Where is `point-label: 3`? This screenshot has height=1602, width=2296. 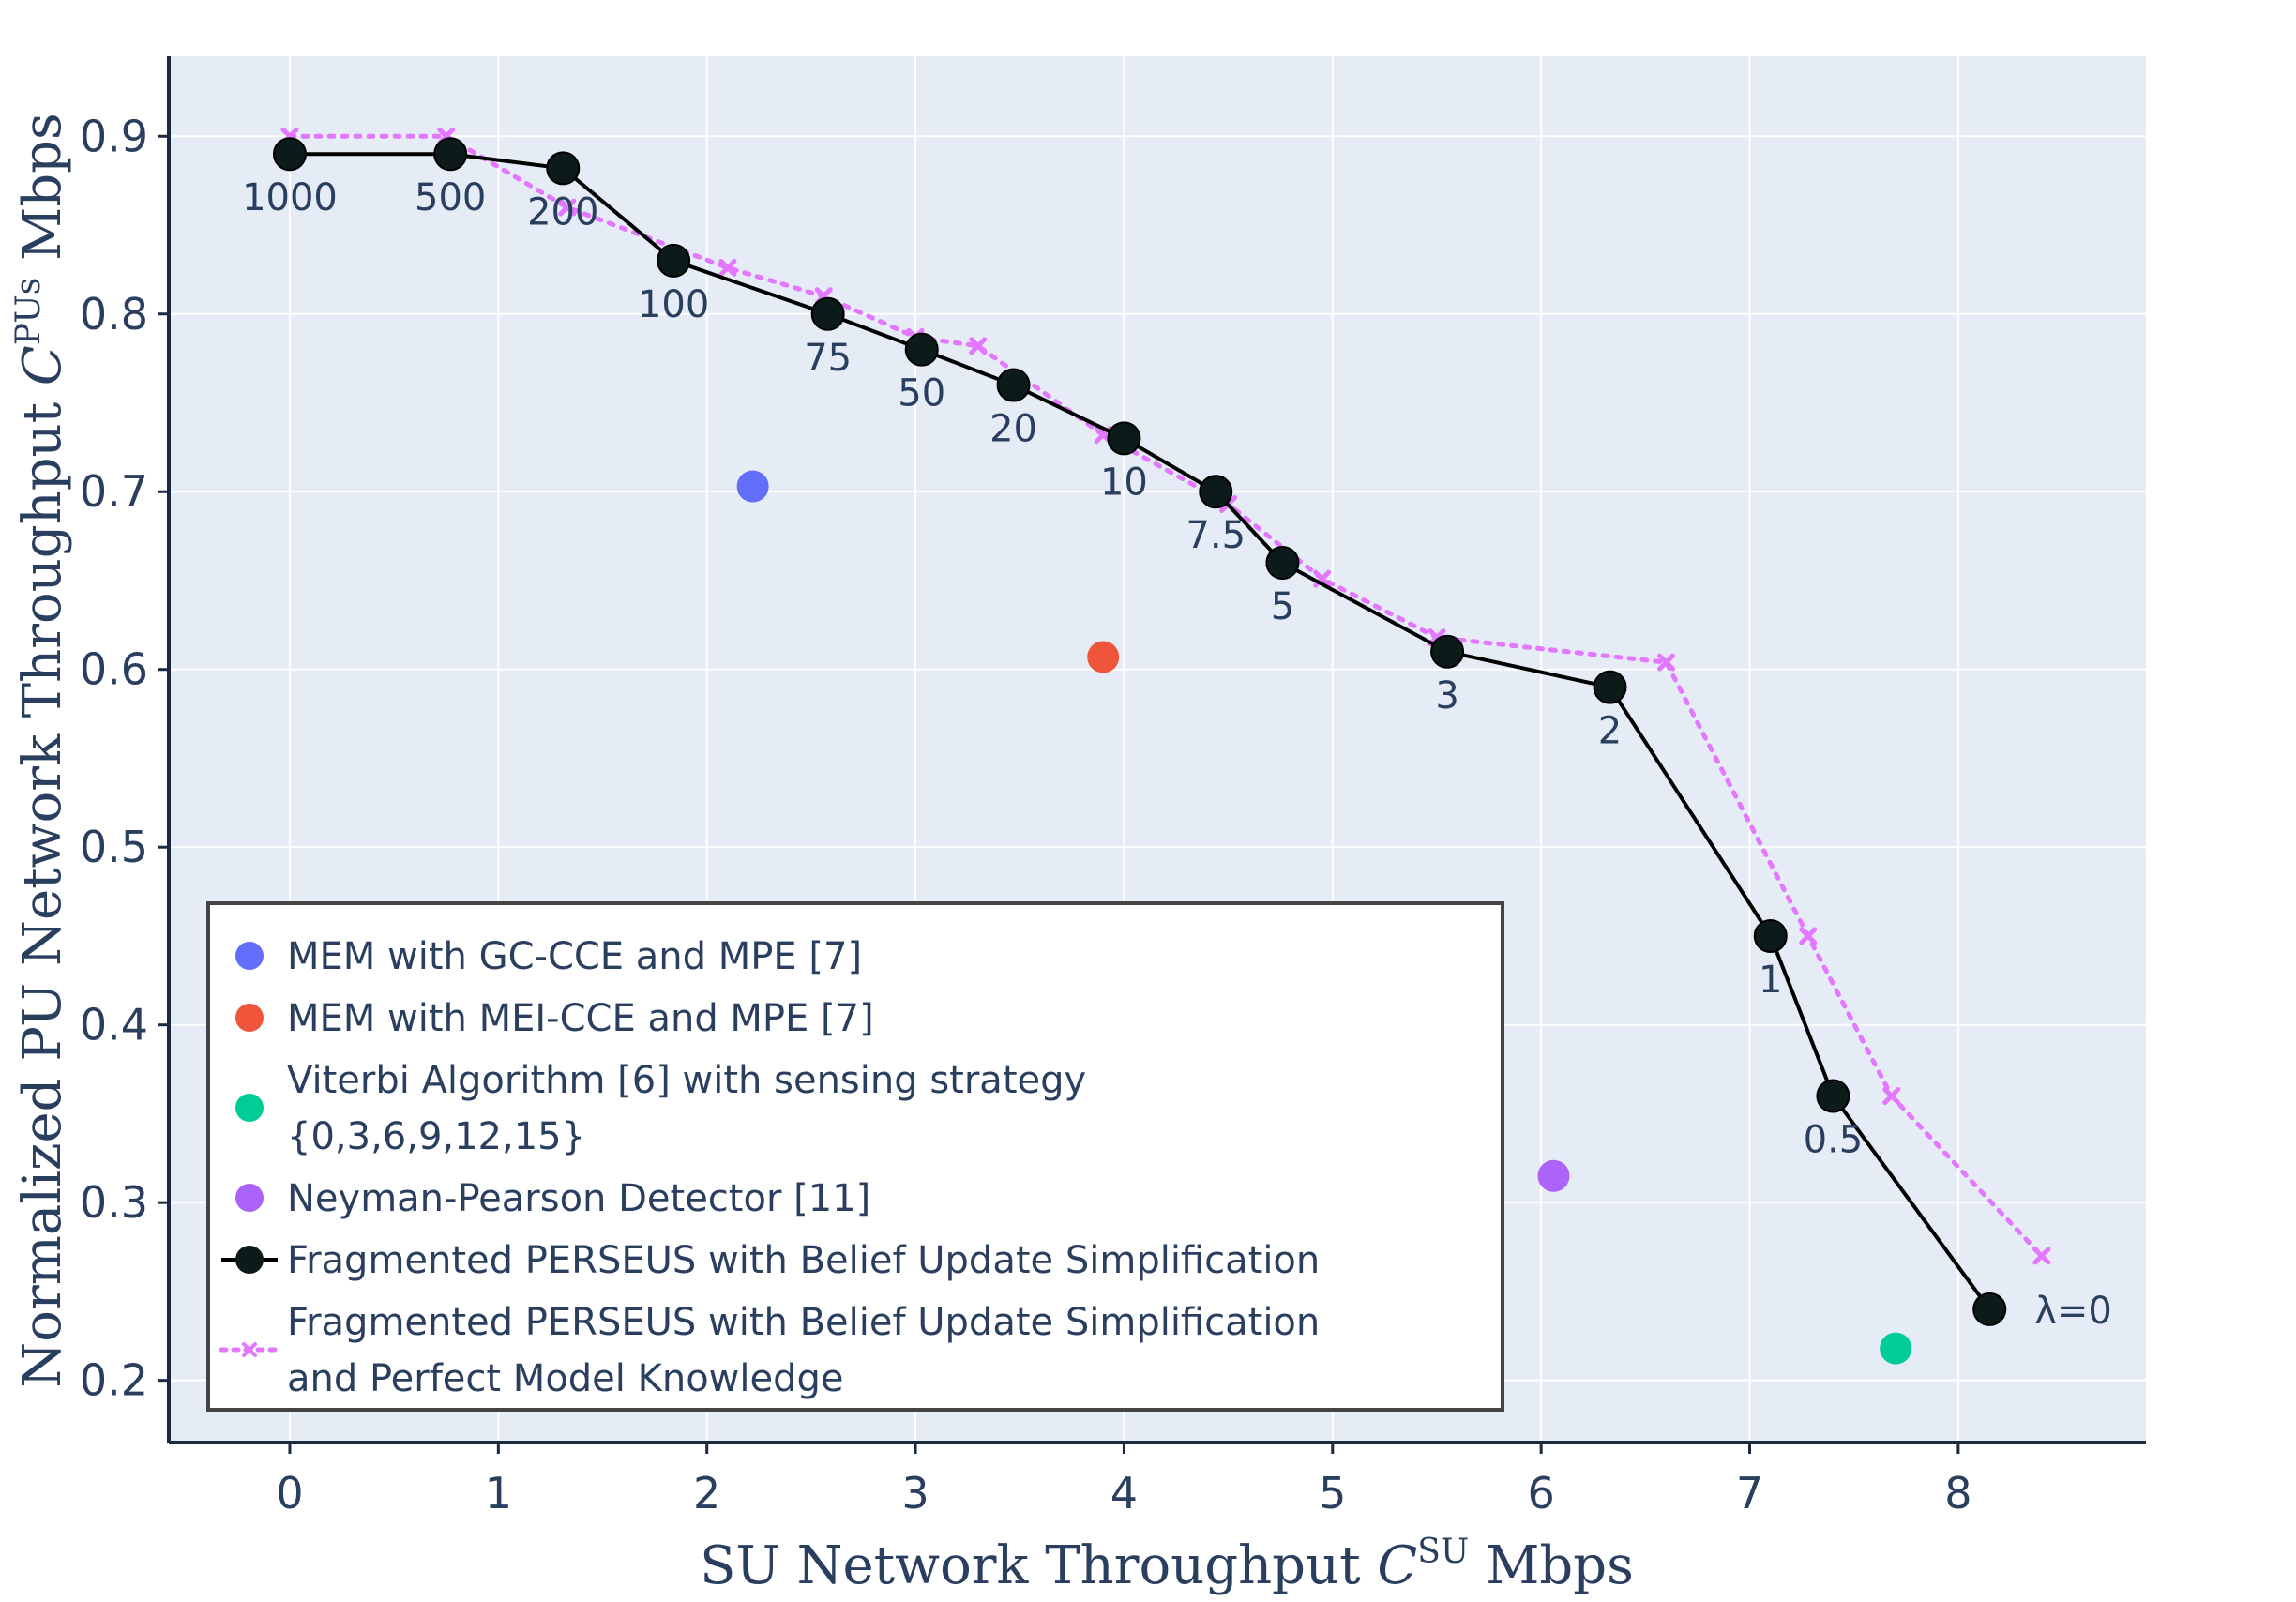
point-label: 3 is located at coordinates (1446, 696).